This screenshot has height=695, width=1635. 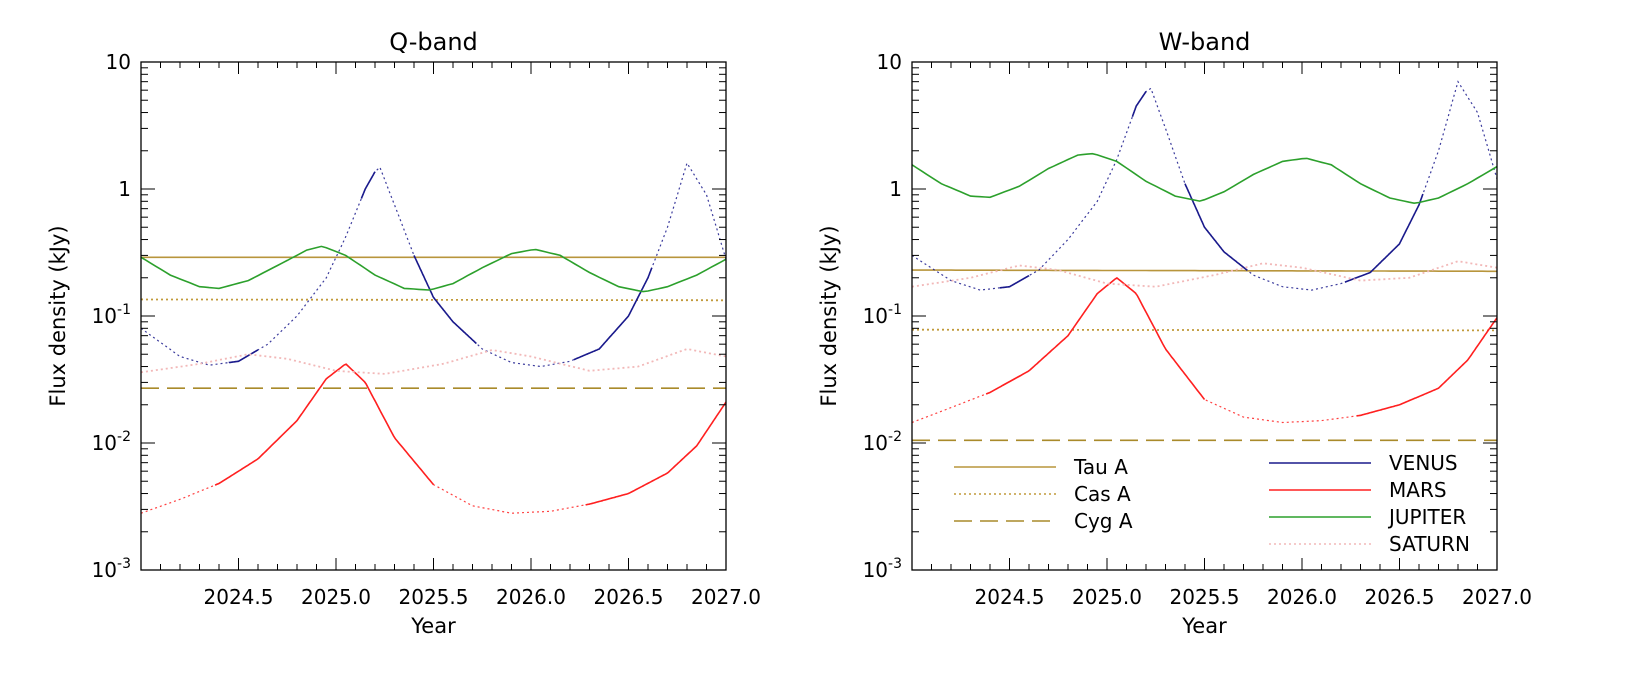 What do you see at coordinates (433, 42) in the screenshot?
I see `chart-title: Q-band` at bounding box center [433, 42].